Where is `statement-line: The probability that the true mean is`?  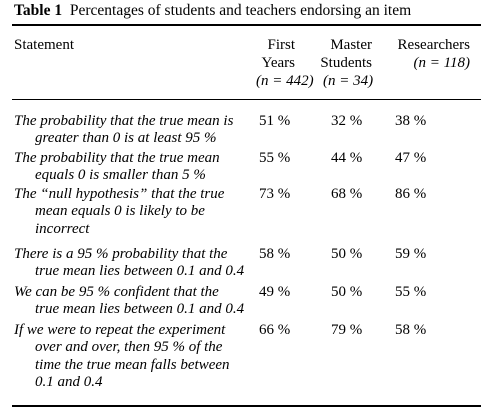
statement-line: The probability that the true mean is is located at coordinates (124, 121).